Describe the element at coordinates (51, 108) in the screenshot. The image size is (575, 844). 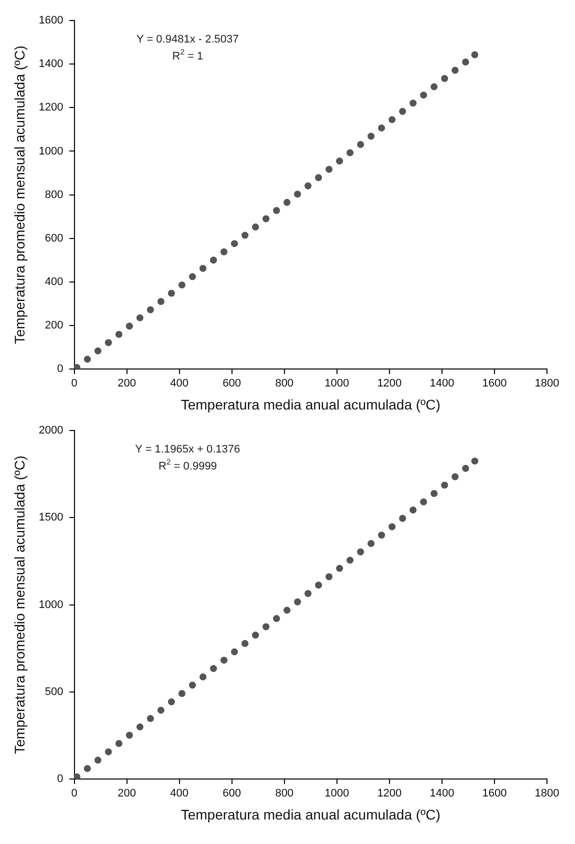
I see `y-tick-label: 1200` at that location.